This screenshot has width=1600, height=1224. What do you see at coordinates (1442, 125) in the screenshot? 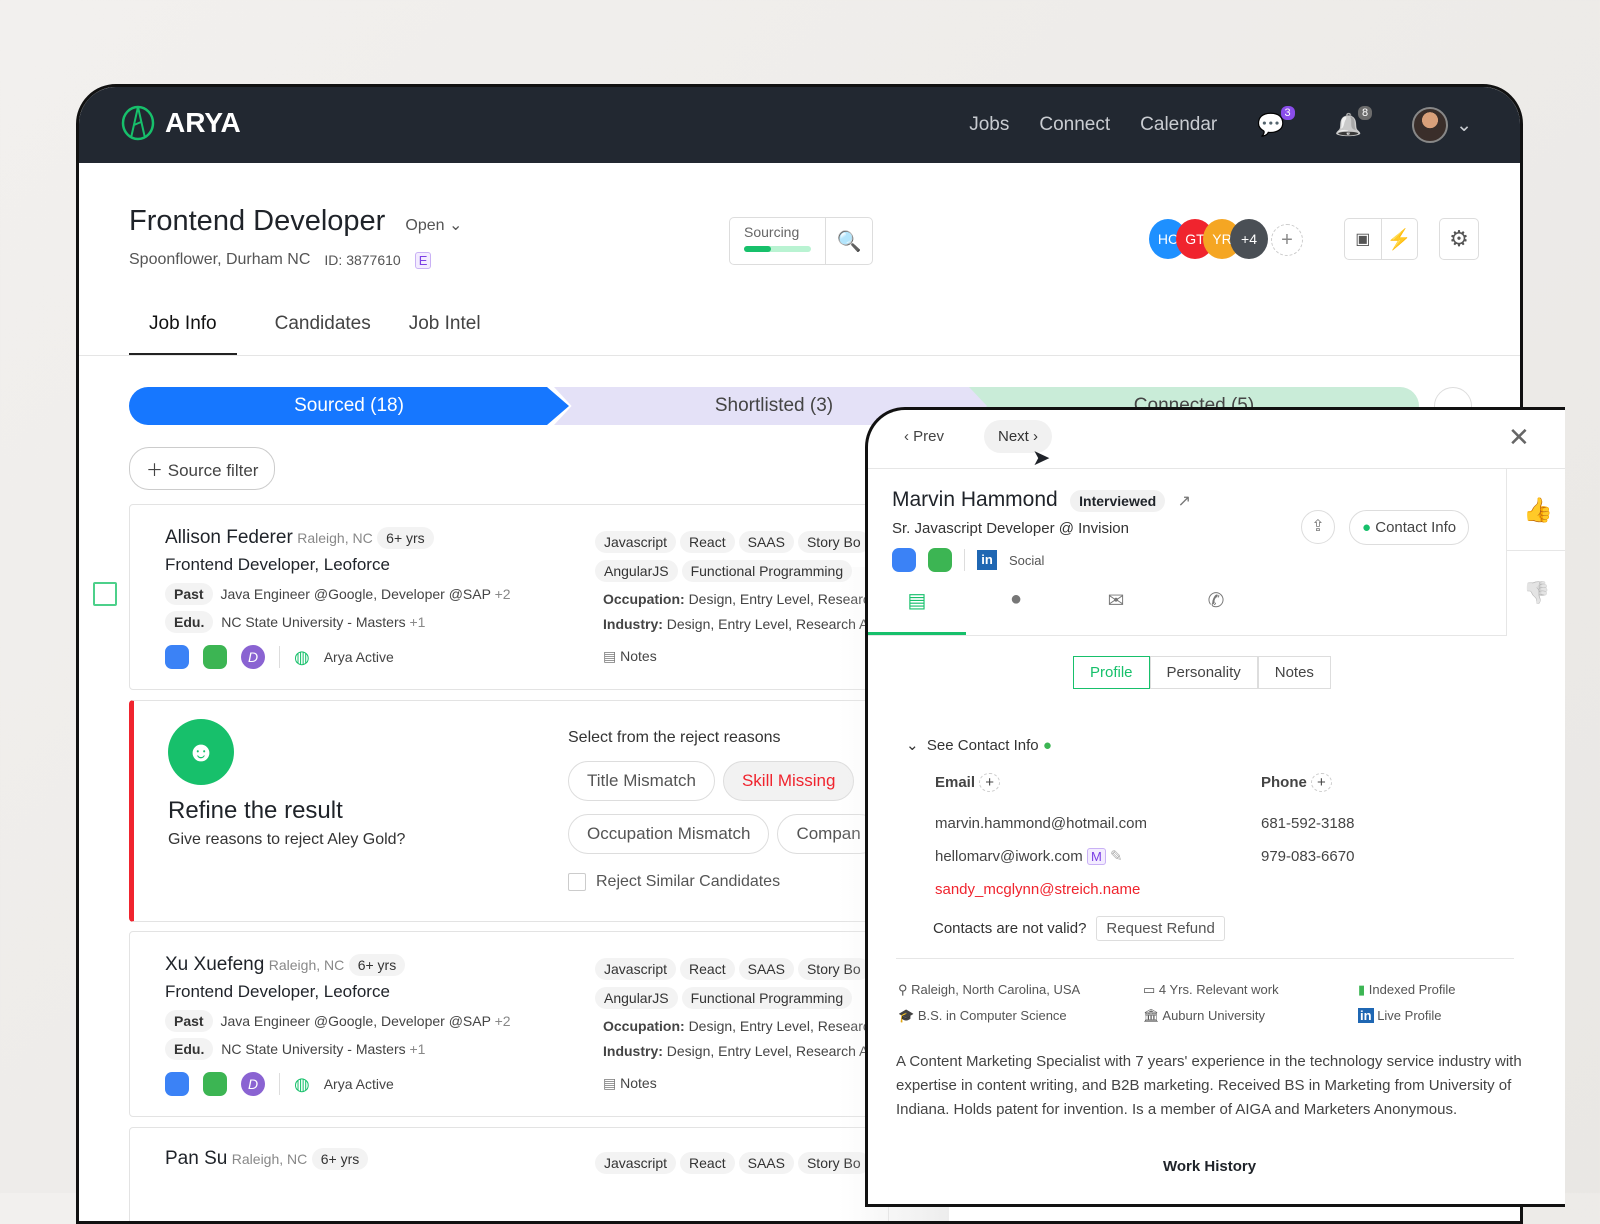
I see `user-menu: ⌄` at bounding box center [1442, 125].